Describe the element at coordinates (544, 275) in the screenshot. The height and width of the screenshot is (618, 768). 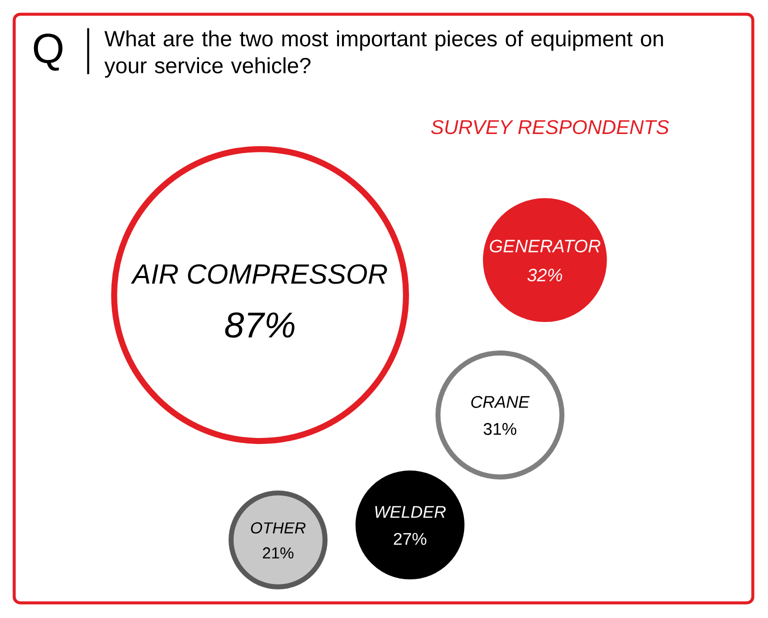
I see `data-label: 32%` at that location.